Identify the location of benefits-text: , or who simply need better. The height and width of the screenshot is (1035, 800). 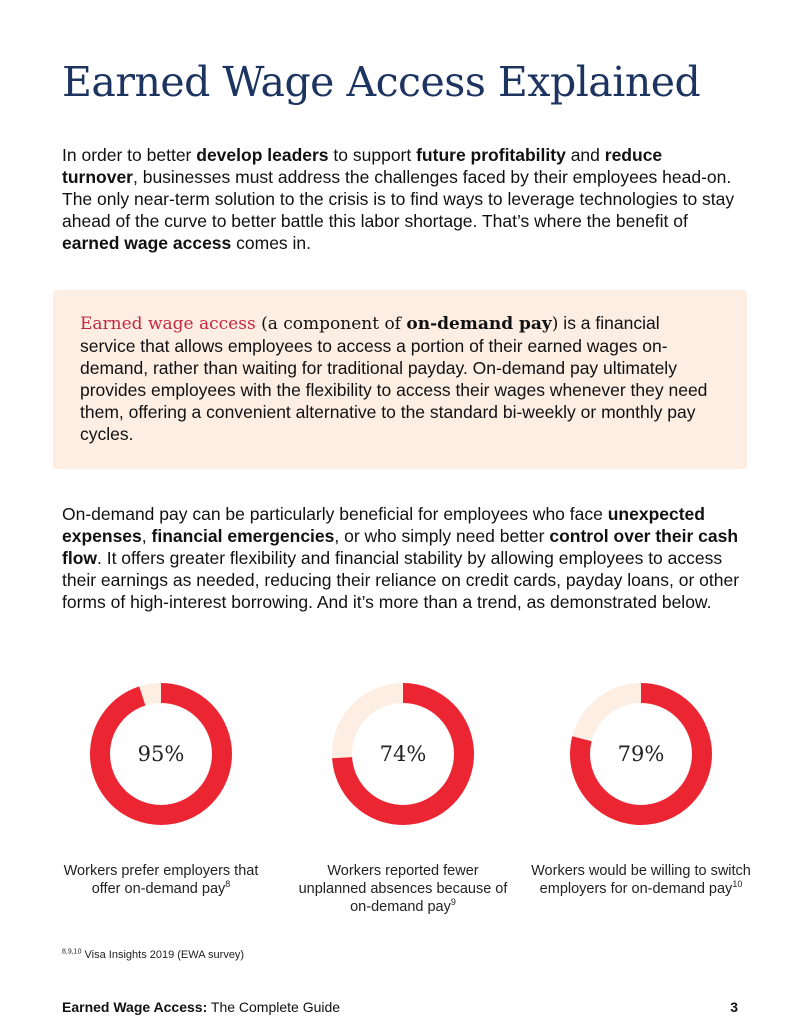
(442, 536).